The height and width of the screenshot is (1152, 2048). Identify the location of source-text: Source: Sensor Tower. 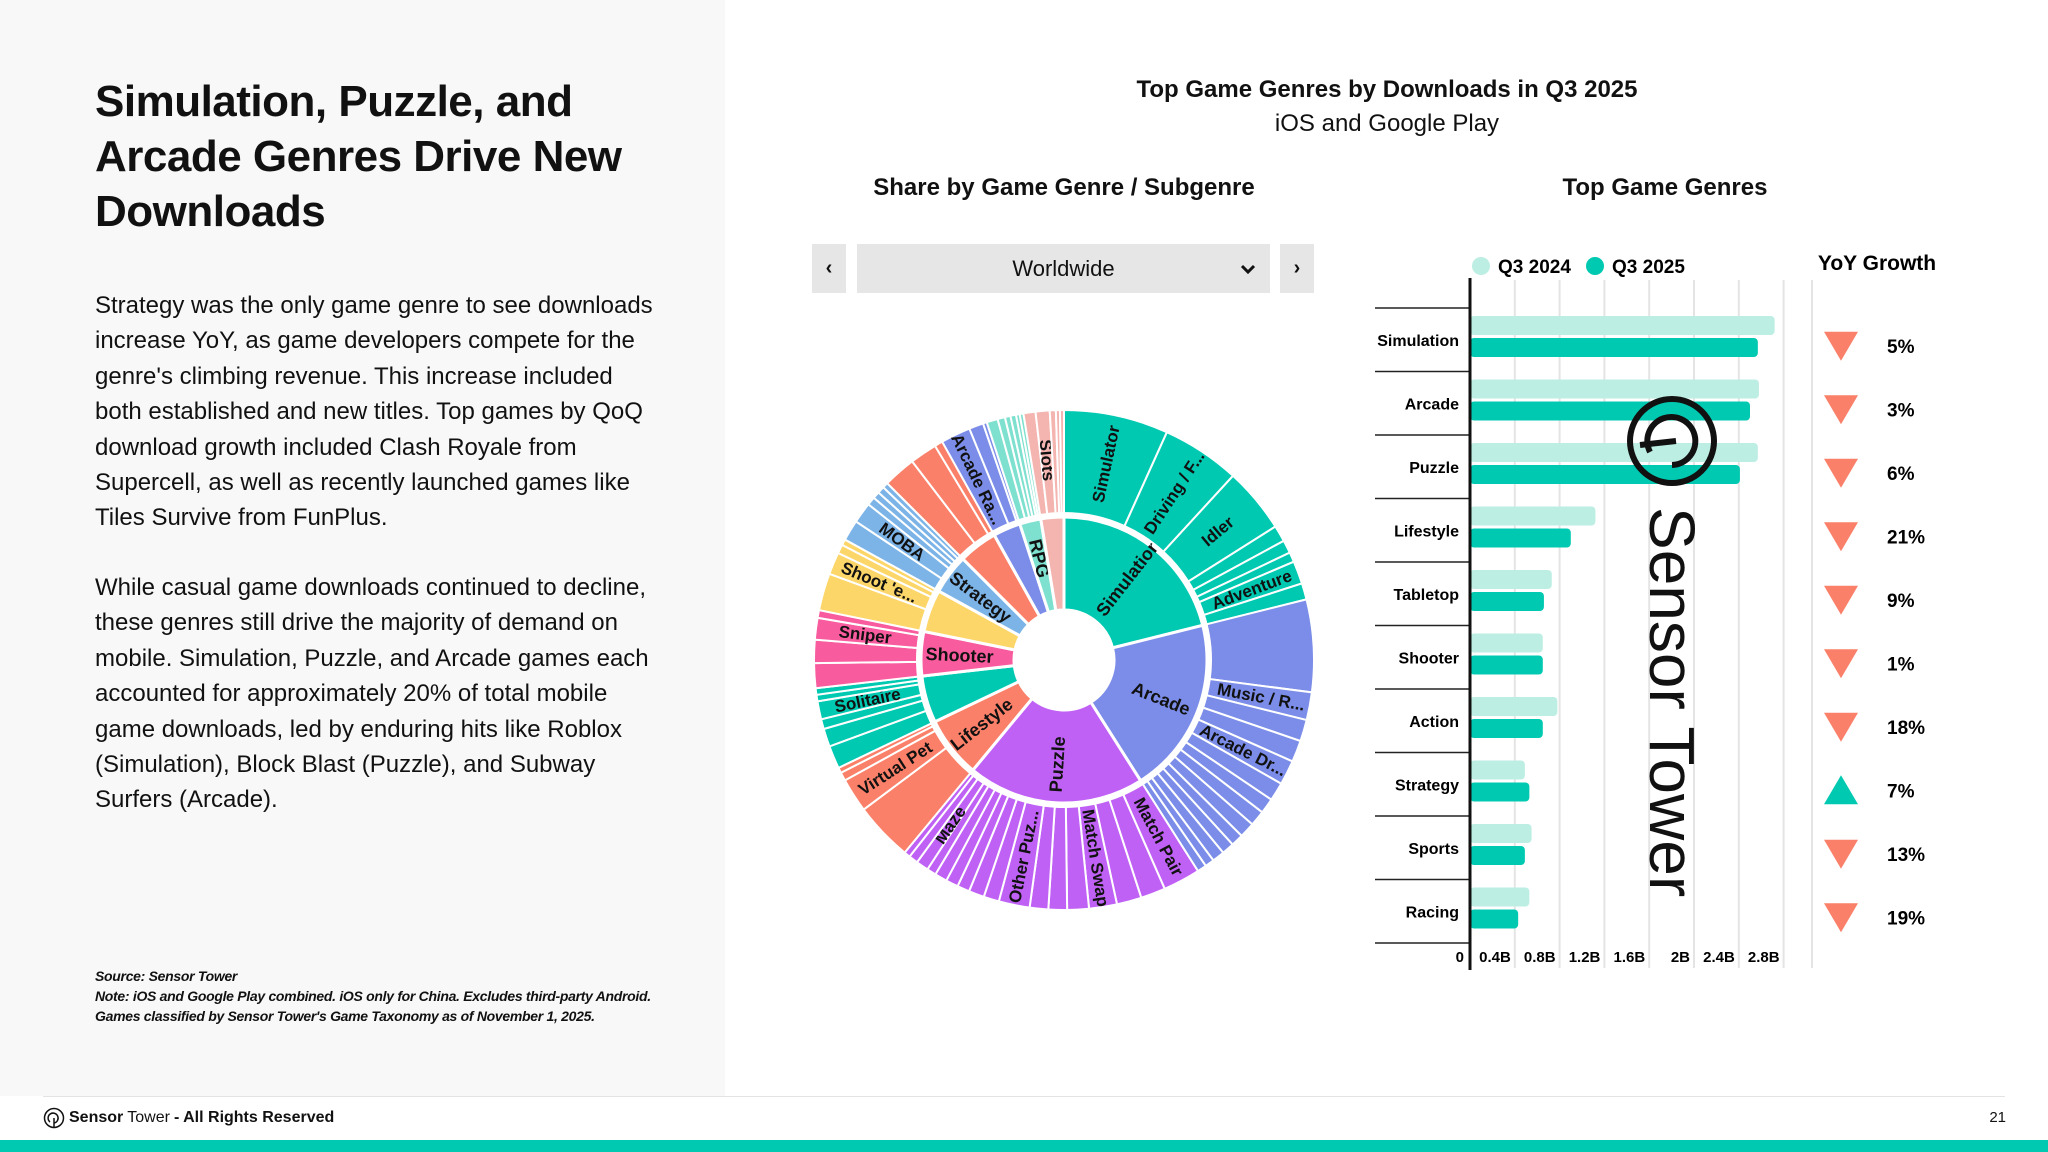
(166, 976).